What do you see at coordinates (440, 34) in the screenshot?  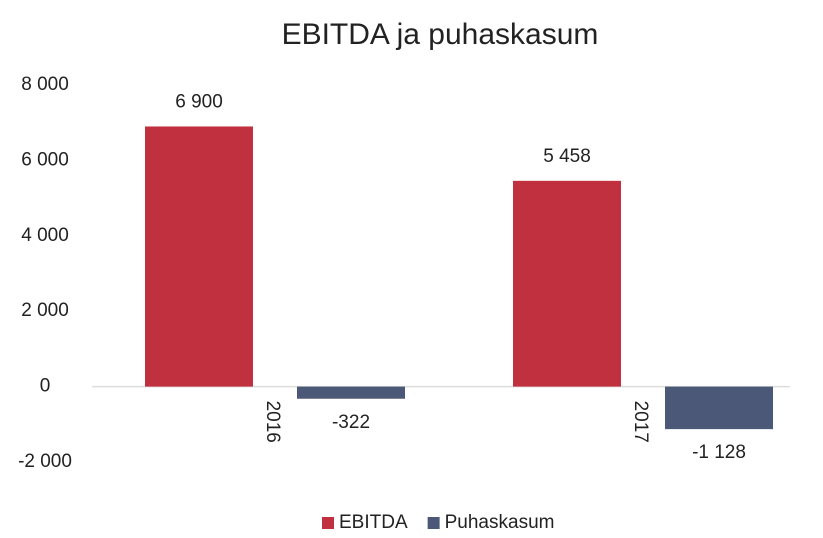 I see `chart-title: EBITDA ja puhaskasum` at bounding box center [440, 34].